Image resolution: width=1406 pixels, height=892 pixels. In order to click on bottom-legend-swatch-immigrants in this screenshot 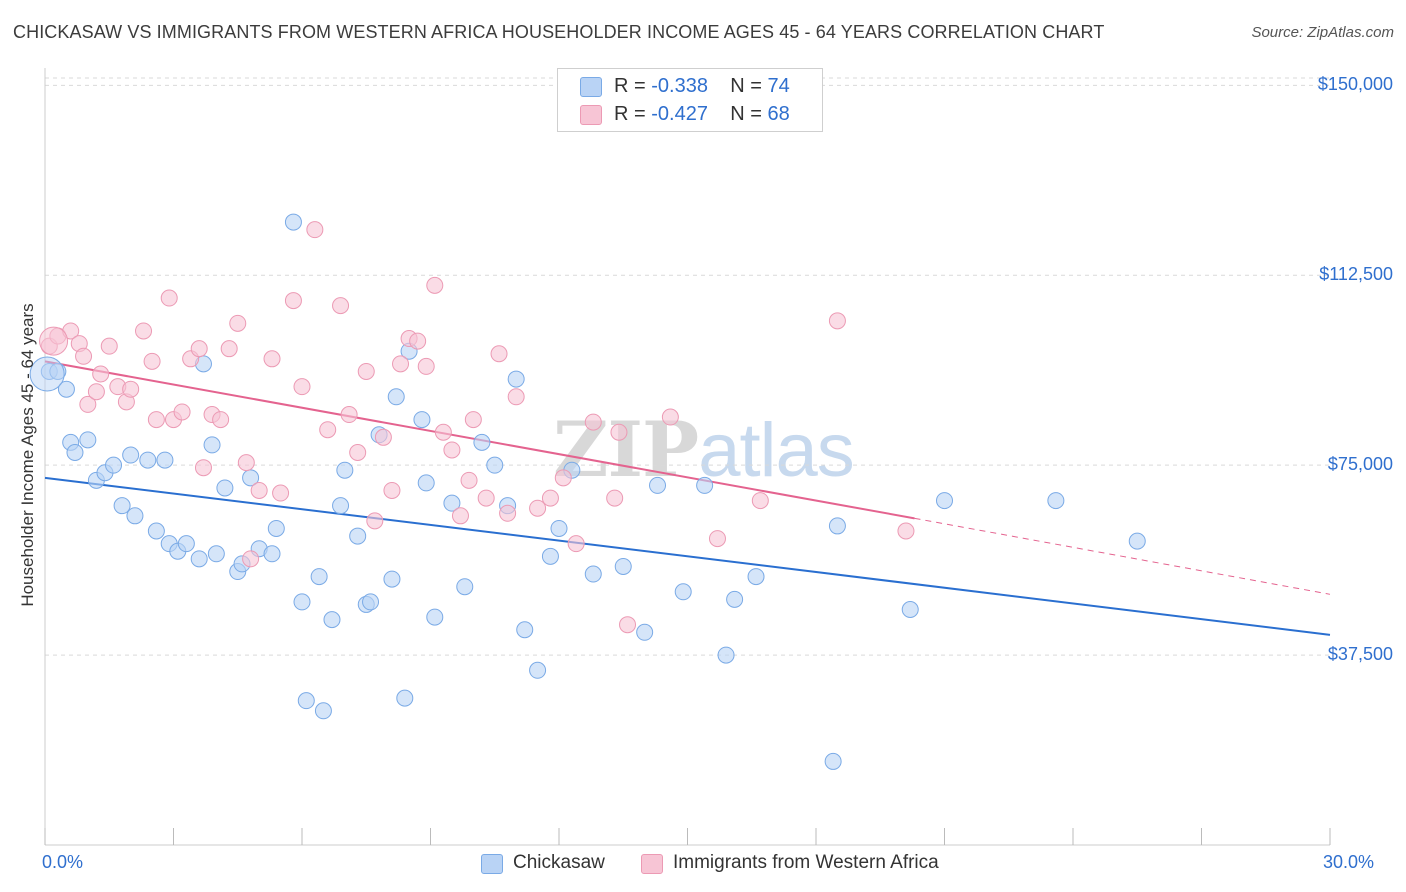, I will do `click(652, 864)`.